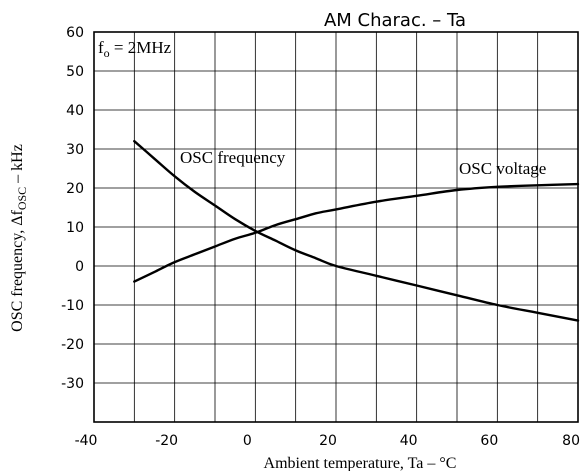 The image size is (581, 471). What do you see at coordinates (72, 208) in the screenshot?
I see `y-tick-labels: 60 50 40 30 20 10 0 -10 -20 -30` at bounding box center [72, 208].